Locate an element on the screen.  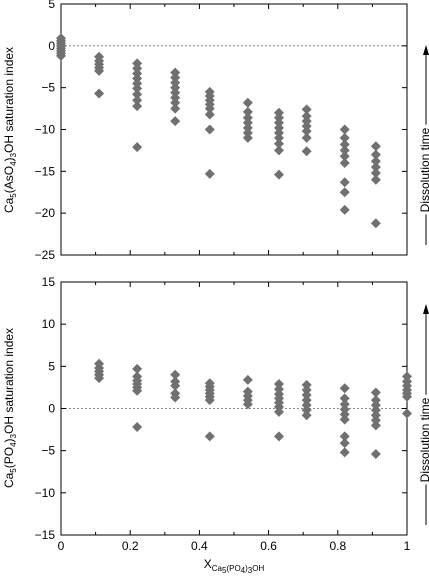
top-y-tick-label: −10 is located at coordinates (45, 130).